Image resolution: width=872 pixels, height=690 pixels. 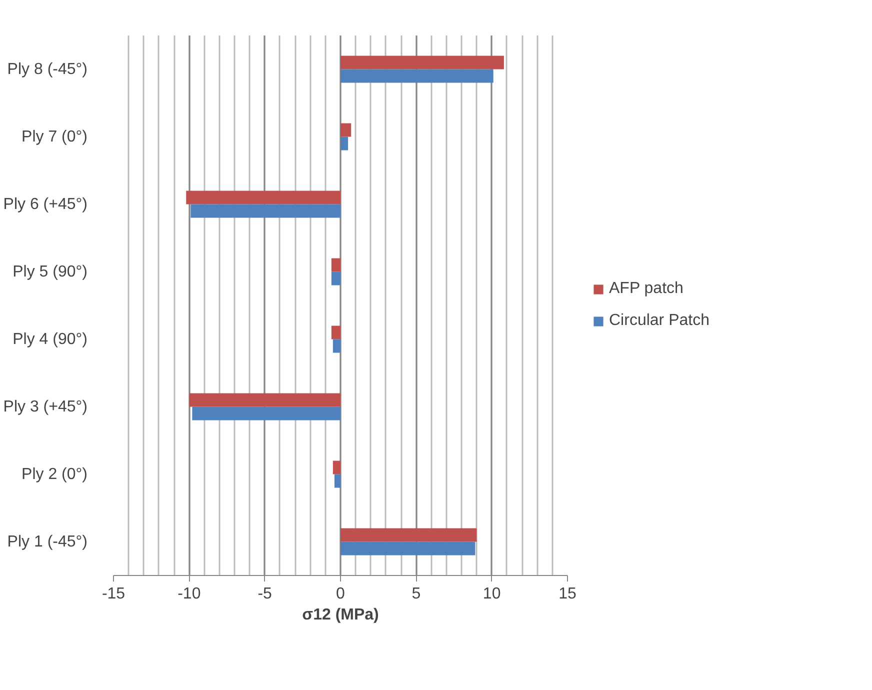 What do you see at coordinates (47, 541) in the screenshot?
I see `y-tick-label: Ply 1 (-45°)` at bounding box center [47, 541].